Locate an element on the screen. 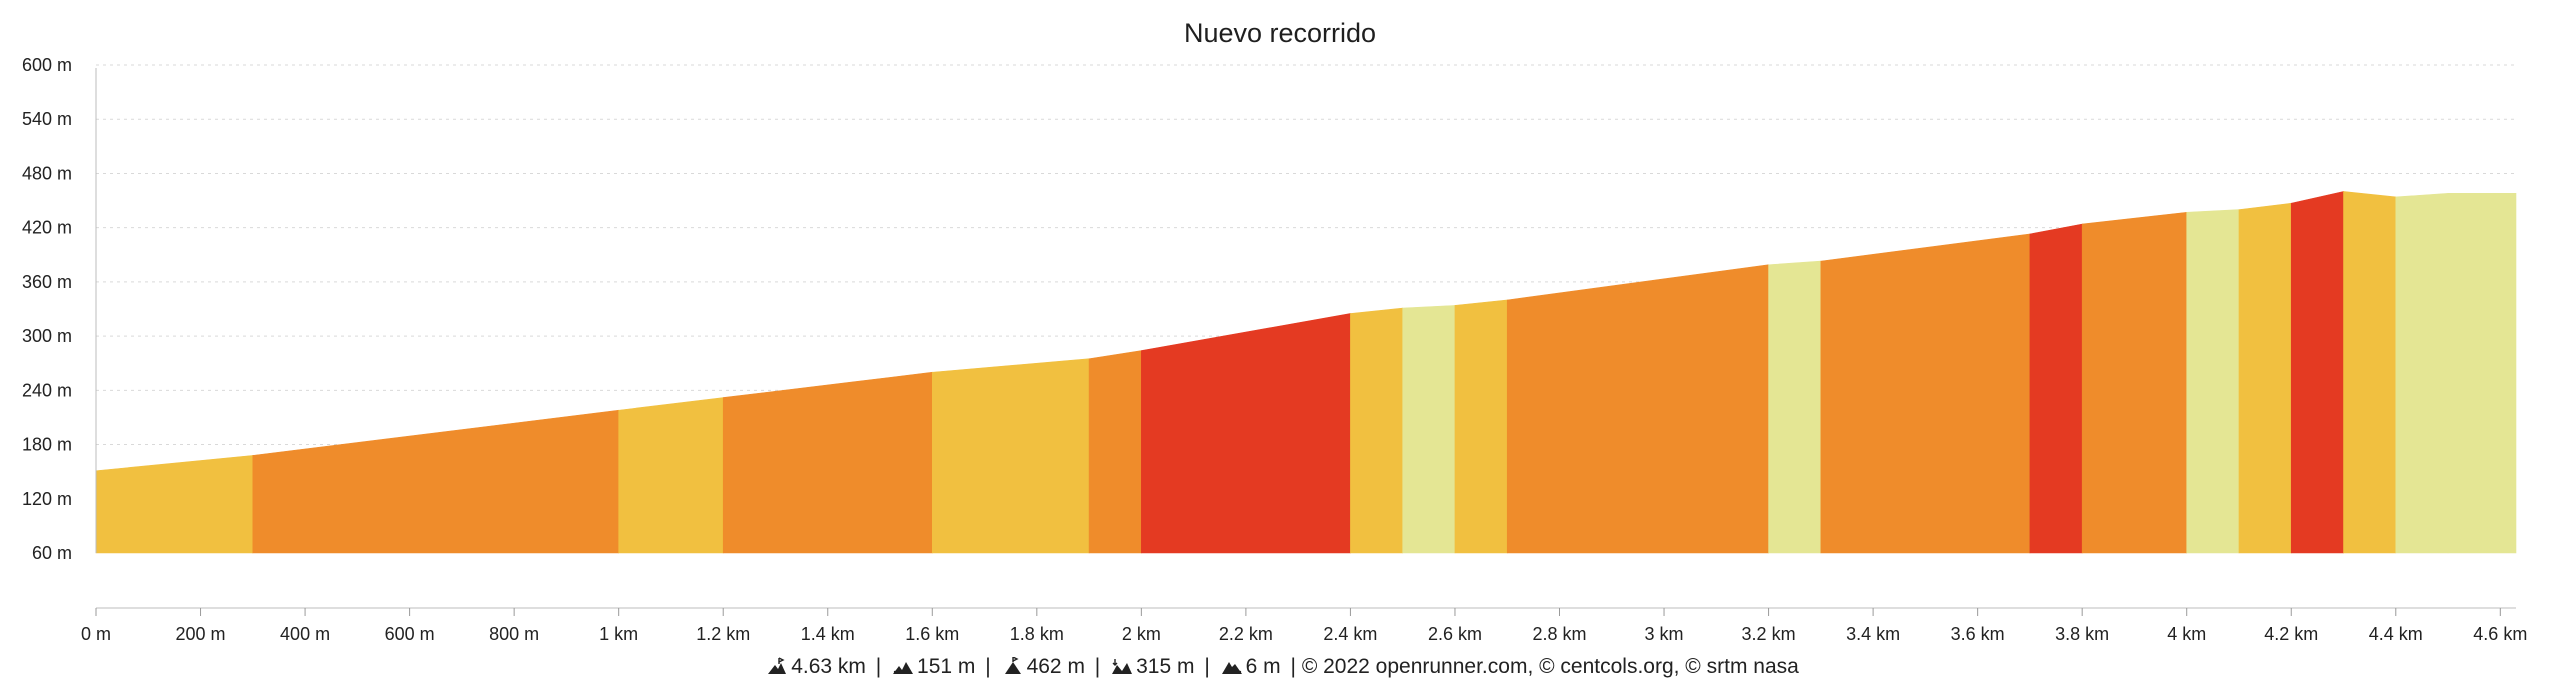  y-tick-label: 480 m is located at coordinates (47, 173).